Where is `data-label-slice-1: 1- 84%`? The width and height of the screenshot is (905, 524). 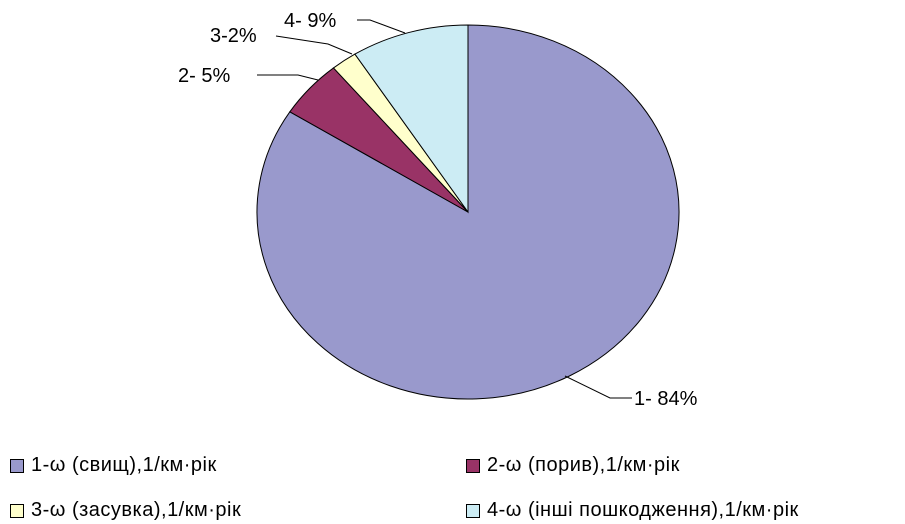
data-label-slice-1: 1- 84% is located at coordinates (666, 399).